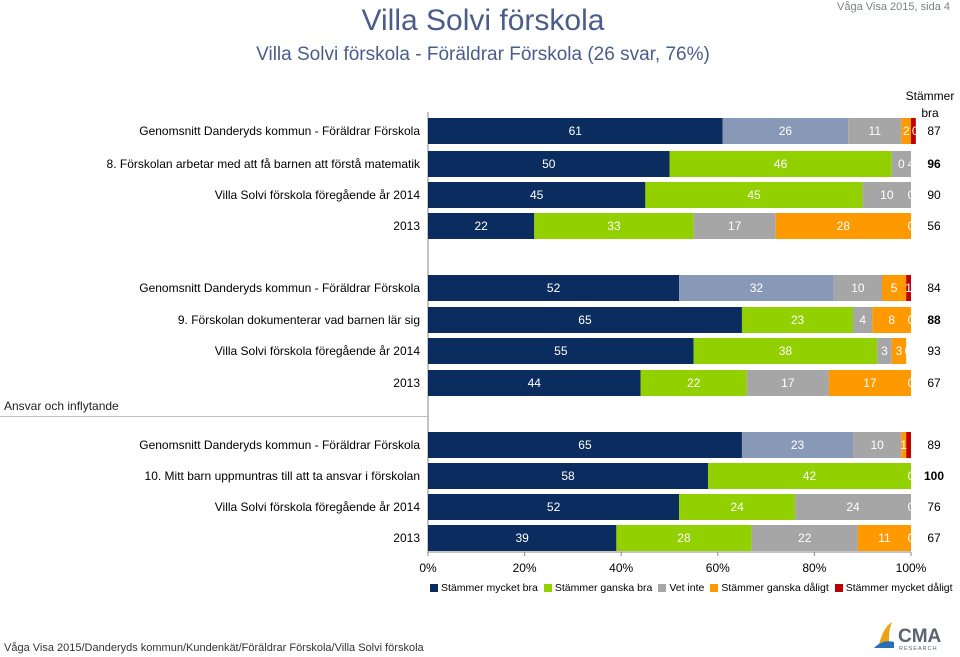  I want to click on page-reference: Våga Visa 2015, sida 4, so click(893, 7).